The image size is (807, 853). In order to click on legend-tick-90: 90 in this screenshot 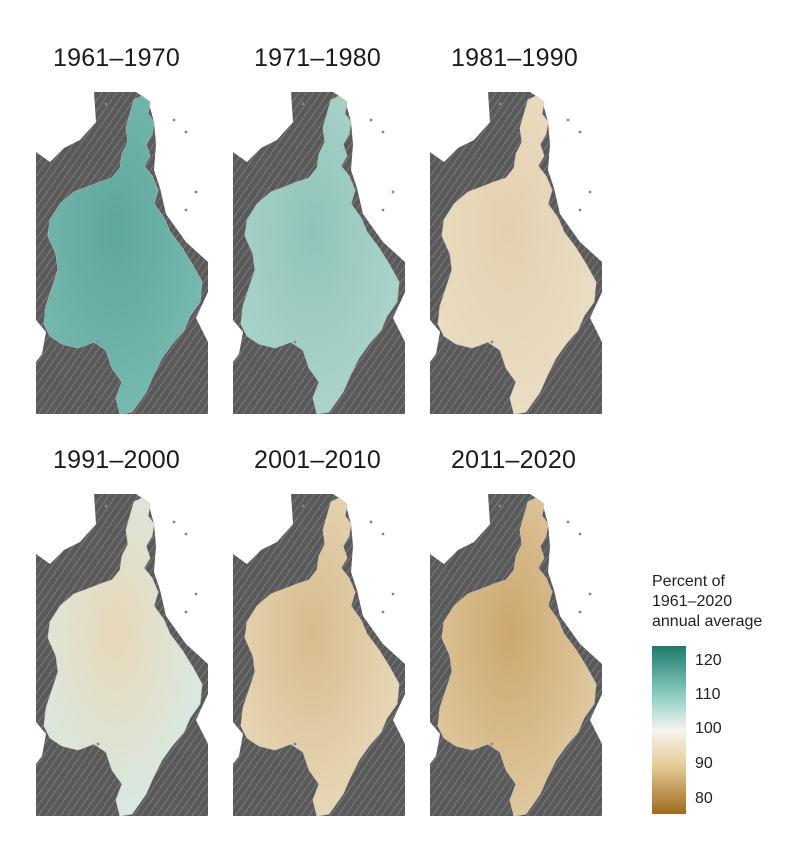, I will do `click(704, 763)`.